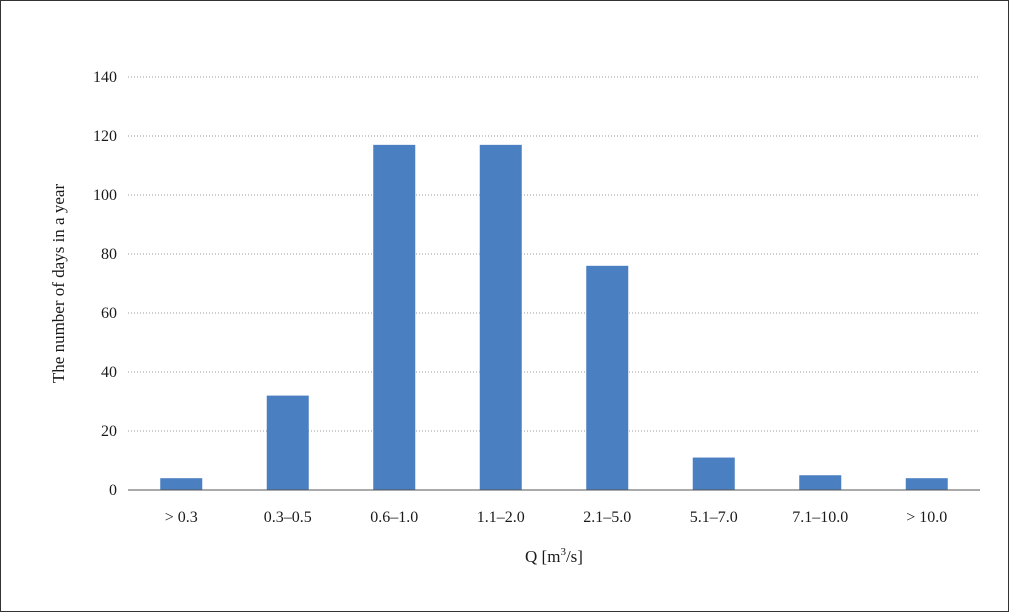  Describe the element at coordinates (181, 517) in the screenshot. I see `x-tick-label: > 0.3` at that location.